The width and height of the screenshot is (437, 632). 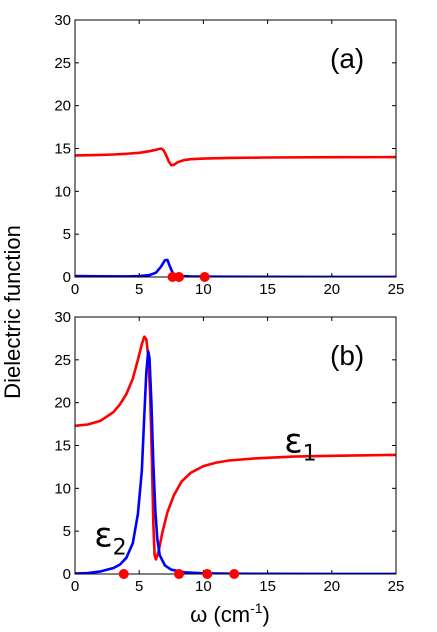 I want to click on x-axis-label-main: ω (cm, so click(x=220, y=614).